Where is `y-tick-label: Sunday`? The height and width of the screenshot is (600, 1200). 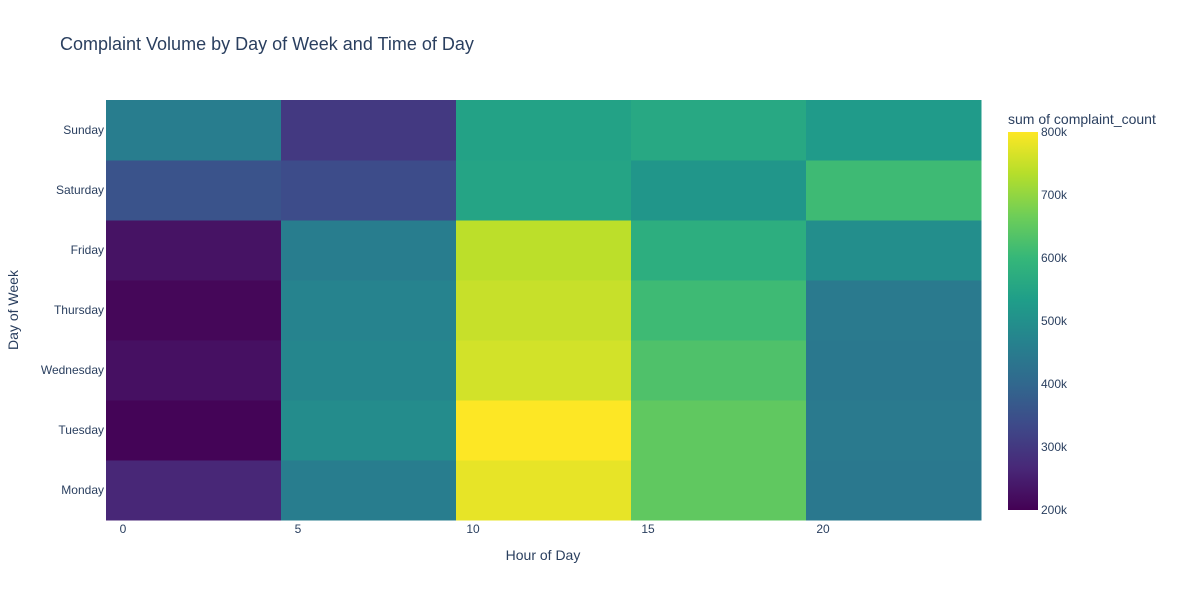
y-tick-label: Sunday is located at coordinates (83, 130).